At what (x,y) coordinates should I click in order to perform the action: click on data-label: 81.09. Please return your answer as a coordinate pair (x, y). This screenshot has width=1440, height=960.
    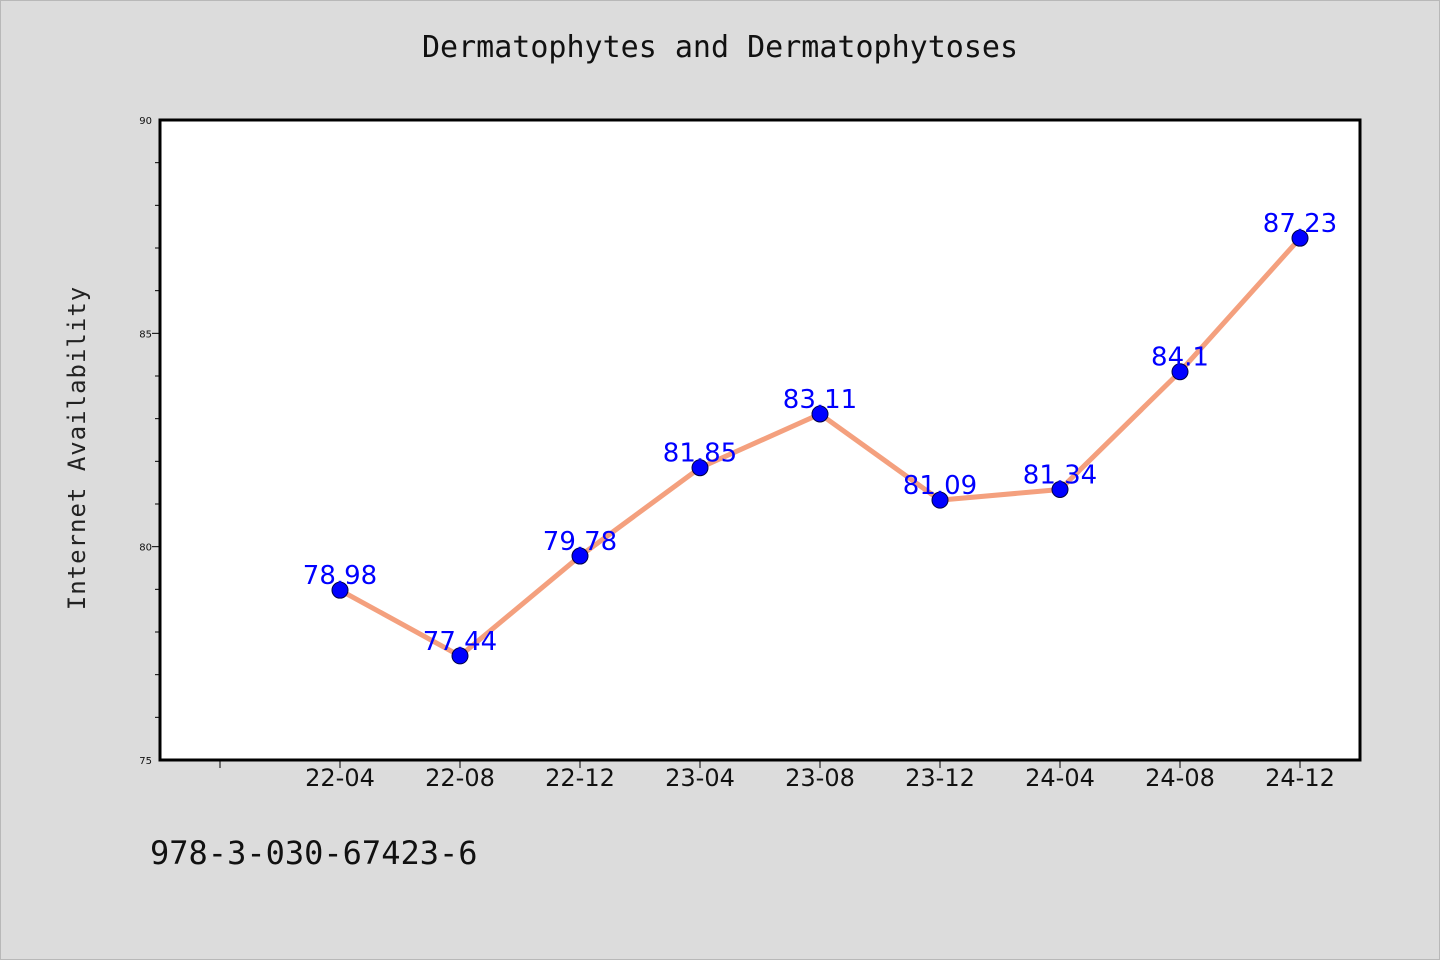
    Looking at the image, I should click on (940, 486).